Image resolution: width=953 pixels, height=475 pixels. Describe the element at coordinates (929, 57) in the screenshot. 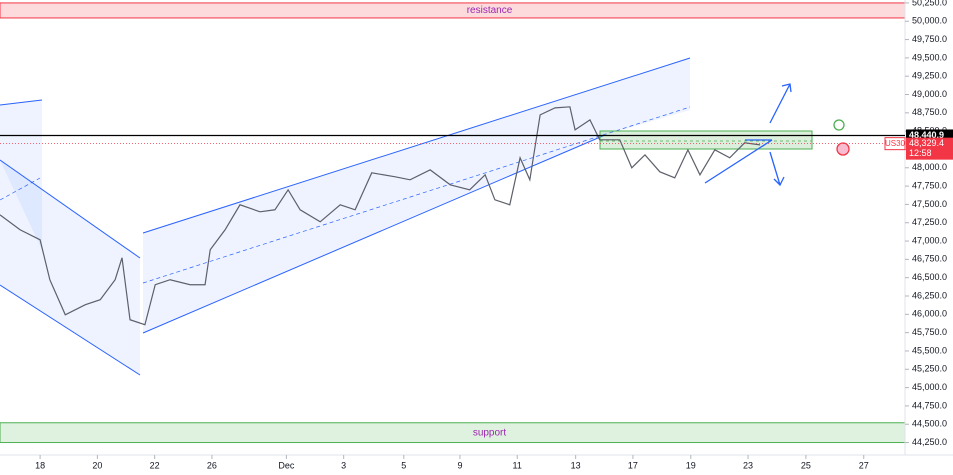

I see `y-tick-label: 49,500.0` at that location.